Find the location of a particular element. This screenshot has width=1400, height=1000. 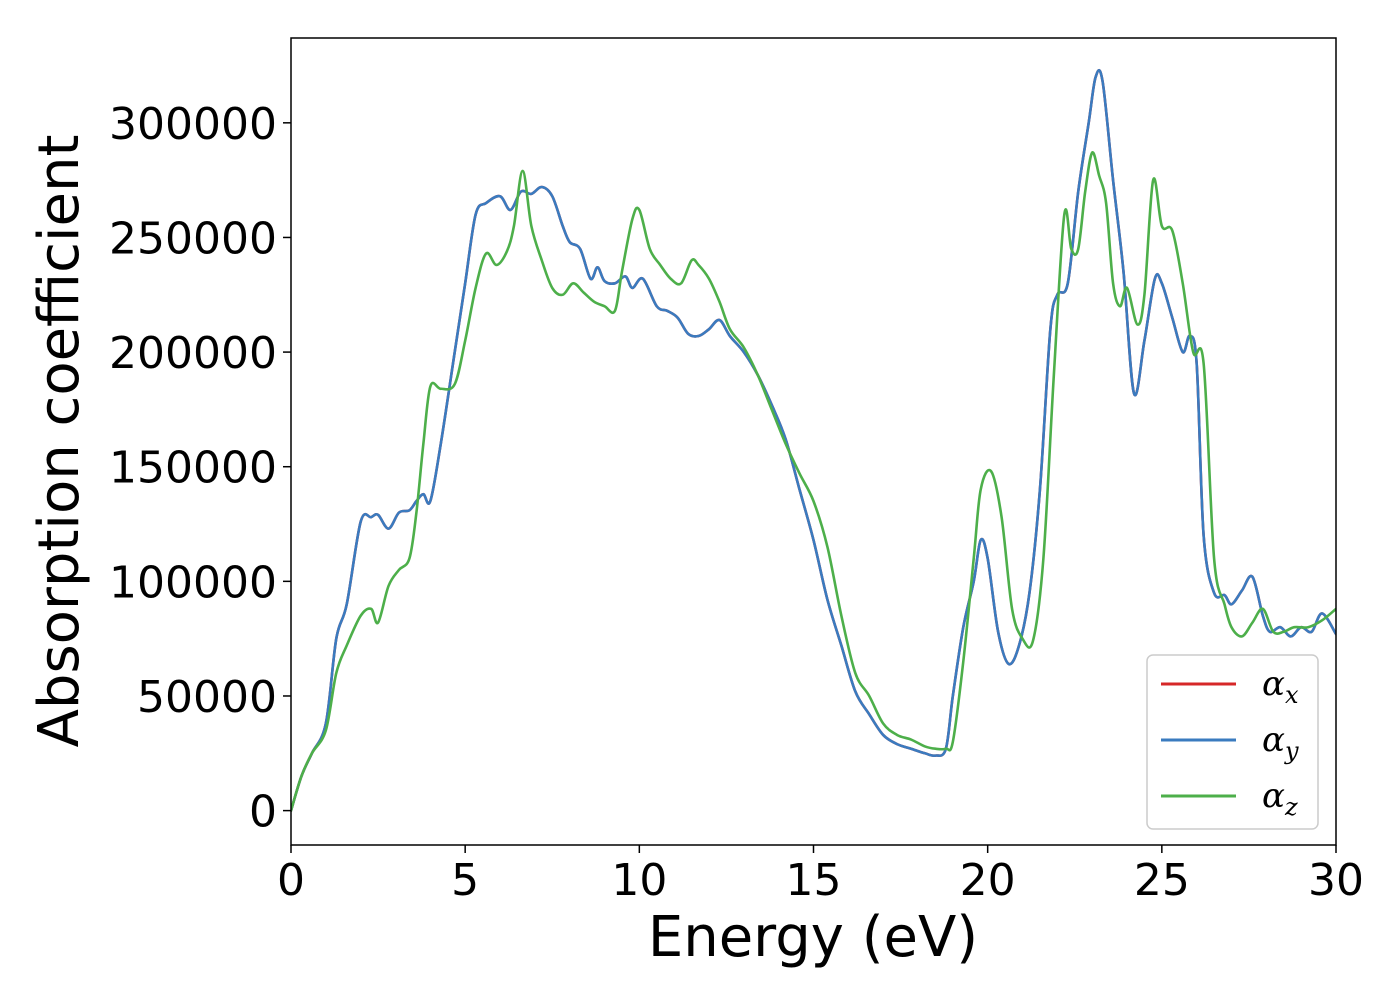

x-tick-label: 20 is located at coordinates (988, 880).